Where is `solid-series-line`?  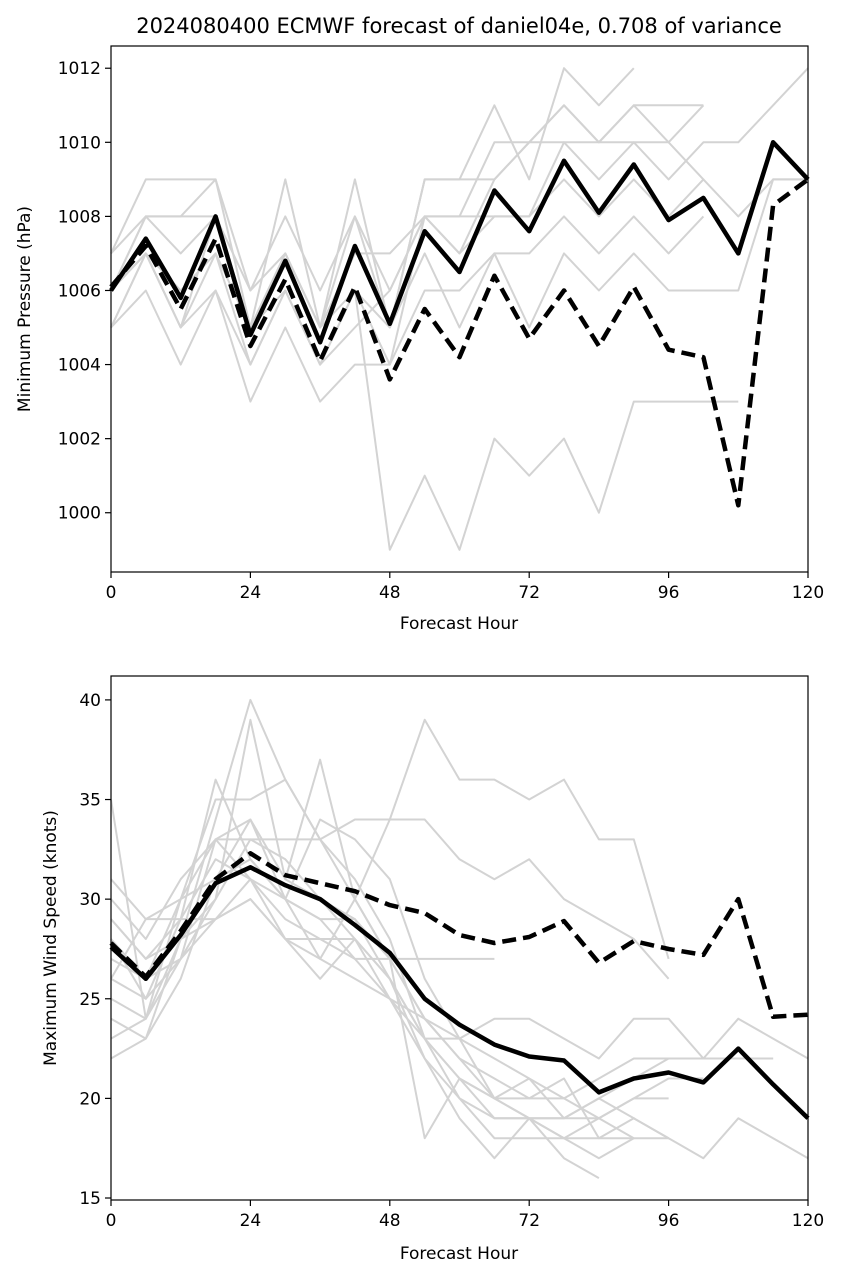
solid-series-line is located at coordinates (459, 242).